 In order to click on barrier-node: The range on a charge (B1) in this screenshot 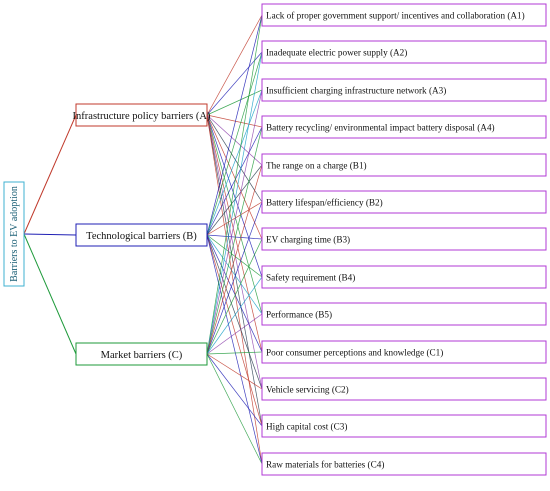, I will do `click(404, 165)`.